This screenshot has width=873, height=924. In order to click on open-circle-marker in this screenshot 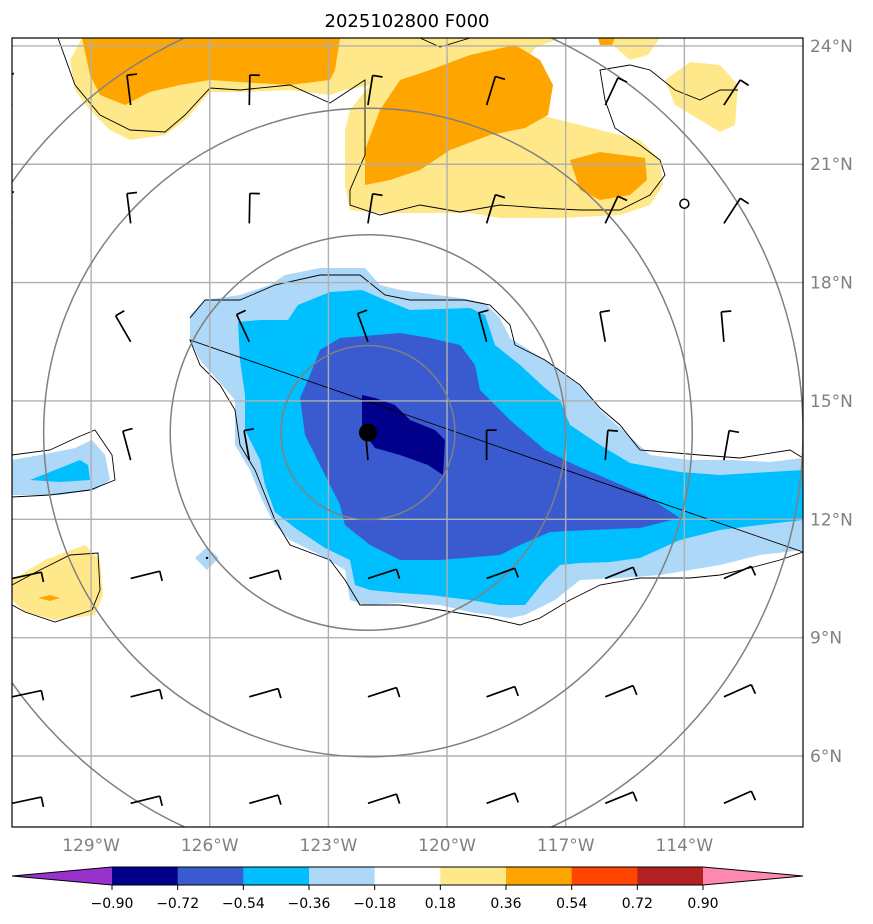, I will do `click(684, 203)`.